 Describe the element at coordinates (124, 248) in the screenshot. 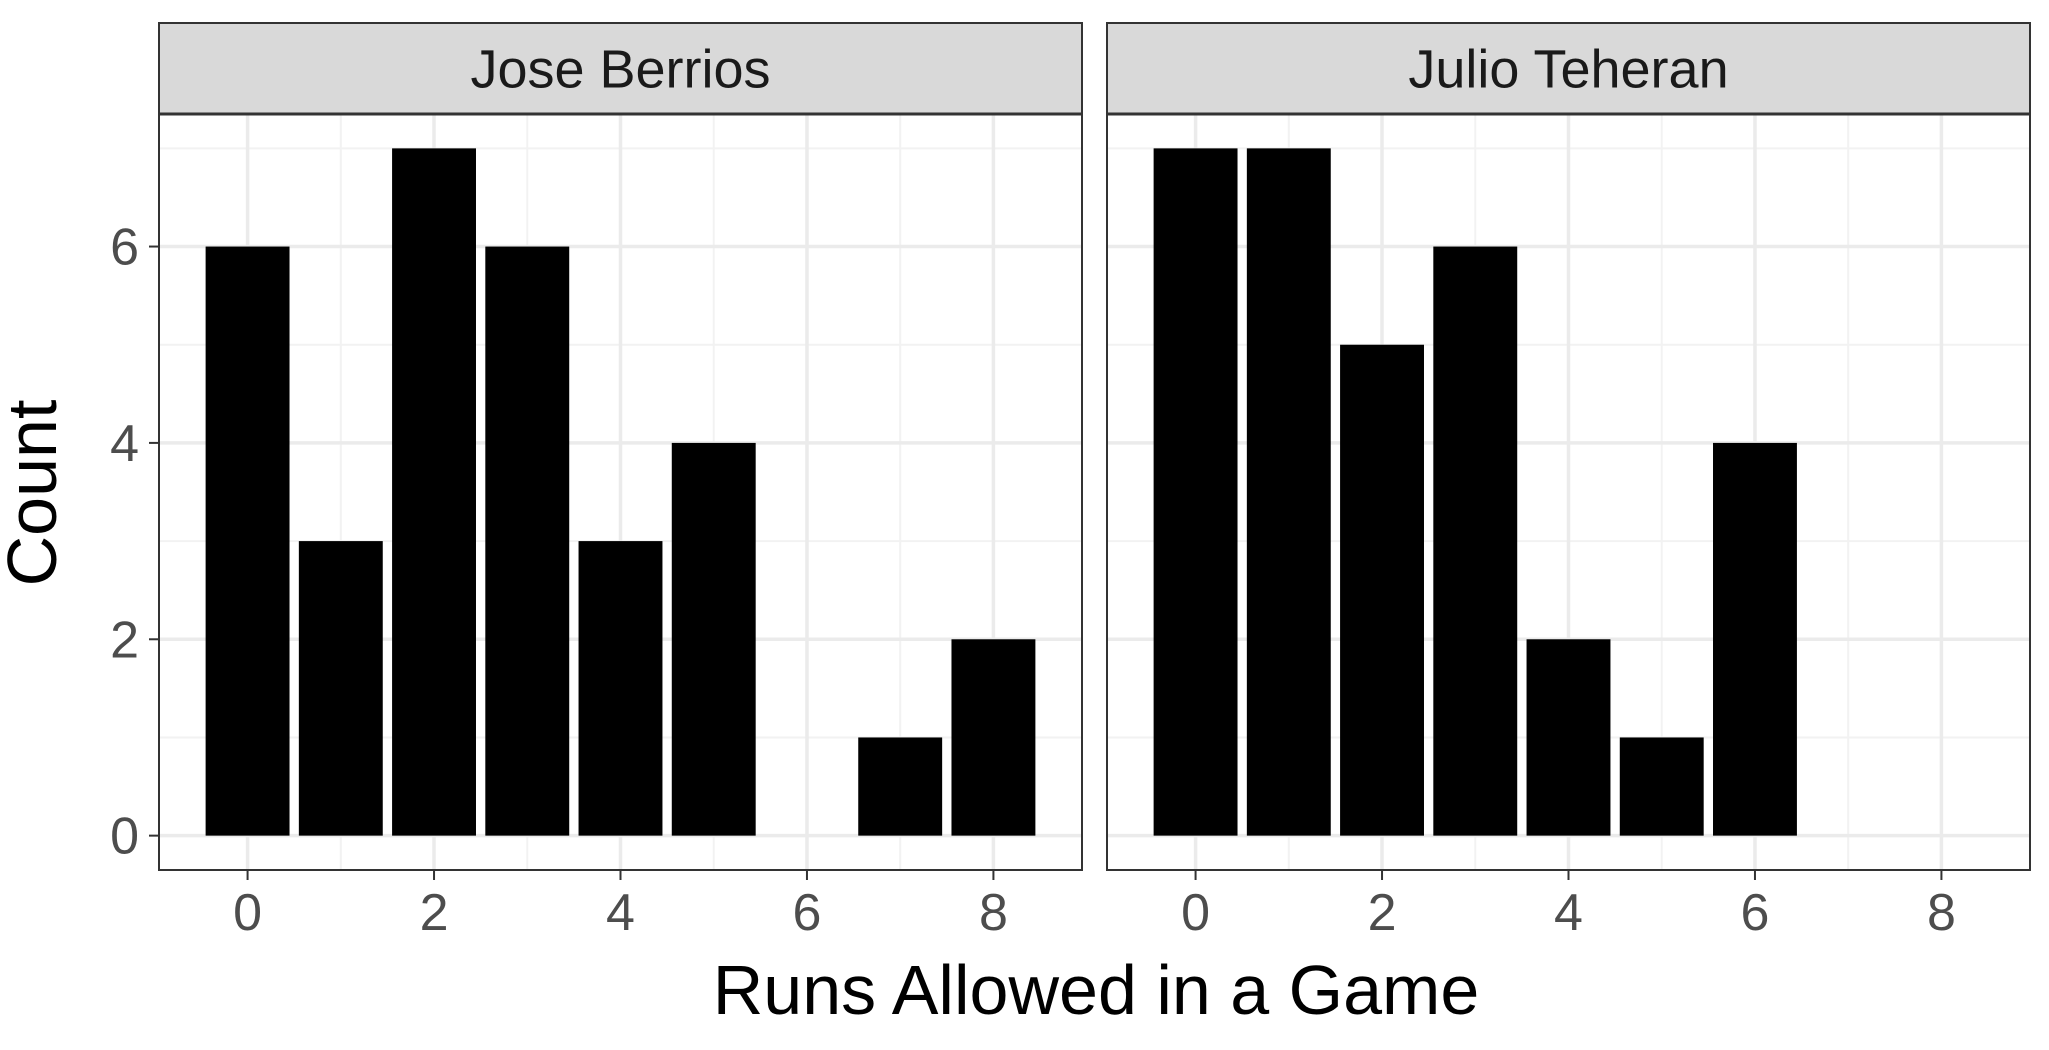

I see `y-tick-label: 6` at that location.